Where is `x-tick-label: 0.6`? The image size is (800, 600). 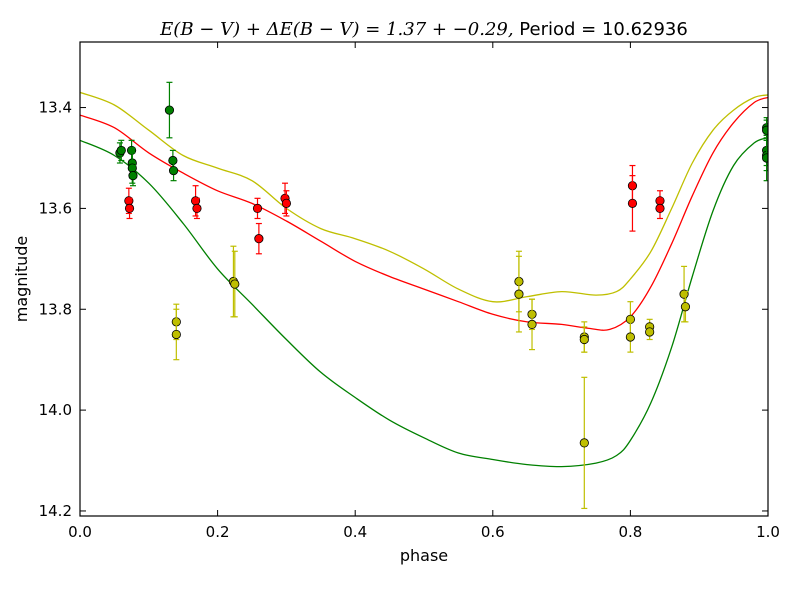 x-tick-label: 0.6 is located at coordinates (493, 532).